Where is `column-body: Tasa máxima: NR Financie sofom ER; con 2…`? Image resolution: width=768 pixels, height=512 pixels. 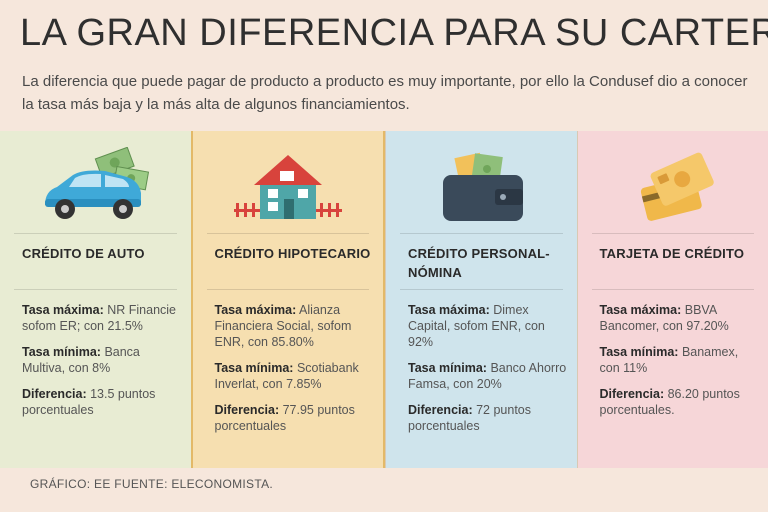
column-body: Tasa máxima: NR Financie sofom ER; con 2… is located at coordinates (101, 365).